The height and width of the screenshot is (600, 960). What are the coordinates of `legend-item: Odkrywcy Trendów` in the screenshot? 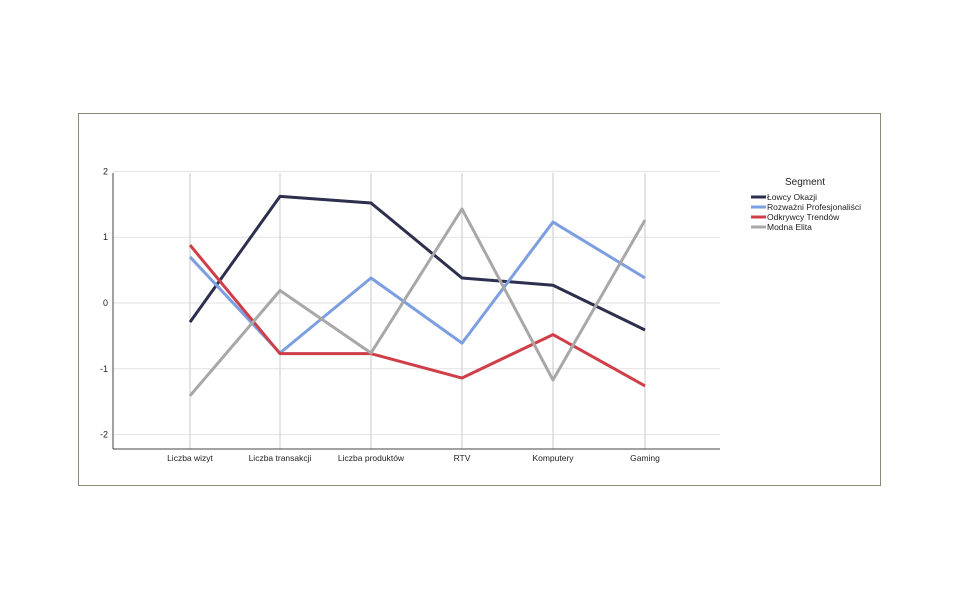 It's located at (803, 217).